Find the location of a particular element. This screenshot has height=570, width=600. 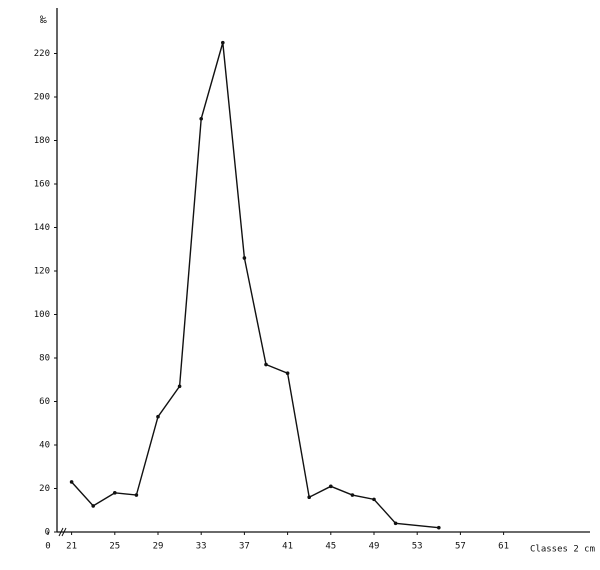

y-tick-label: 100 is located at coordinates (42, 315).